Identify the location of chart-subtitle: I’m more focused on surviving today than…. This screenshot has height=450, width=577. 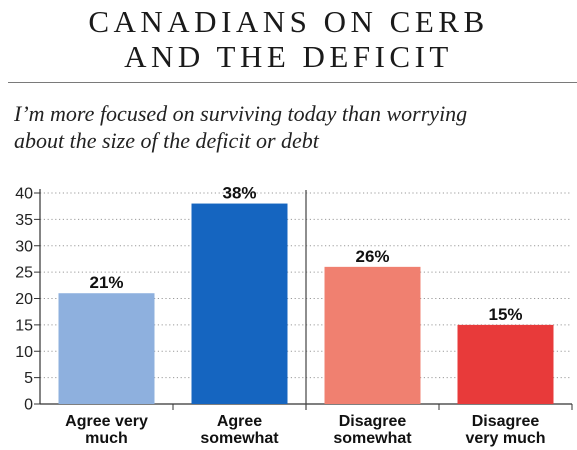
(241, 127).